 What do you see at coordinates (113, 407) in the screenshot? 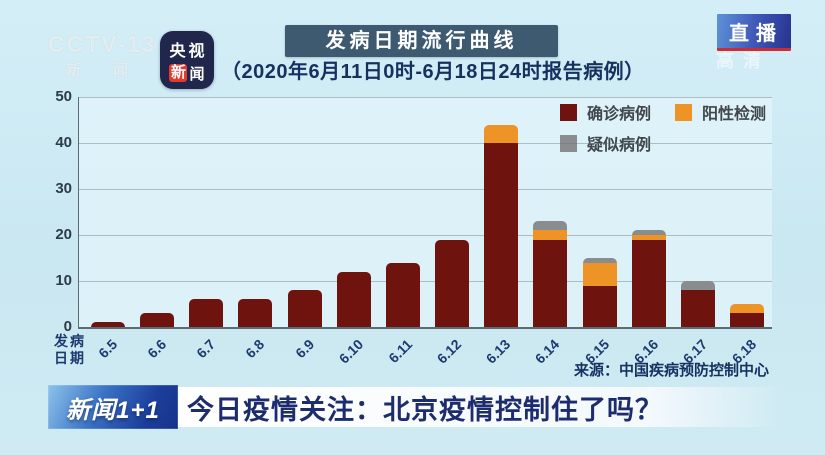
I see `news-1plus1-logo: 新闻1+1` at bounding box center [113, 407].